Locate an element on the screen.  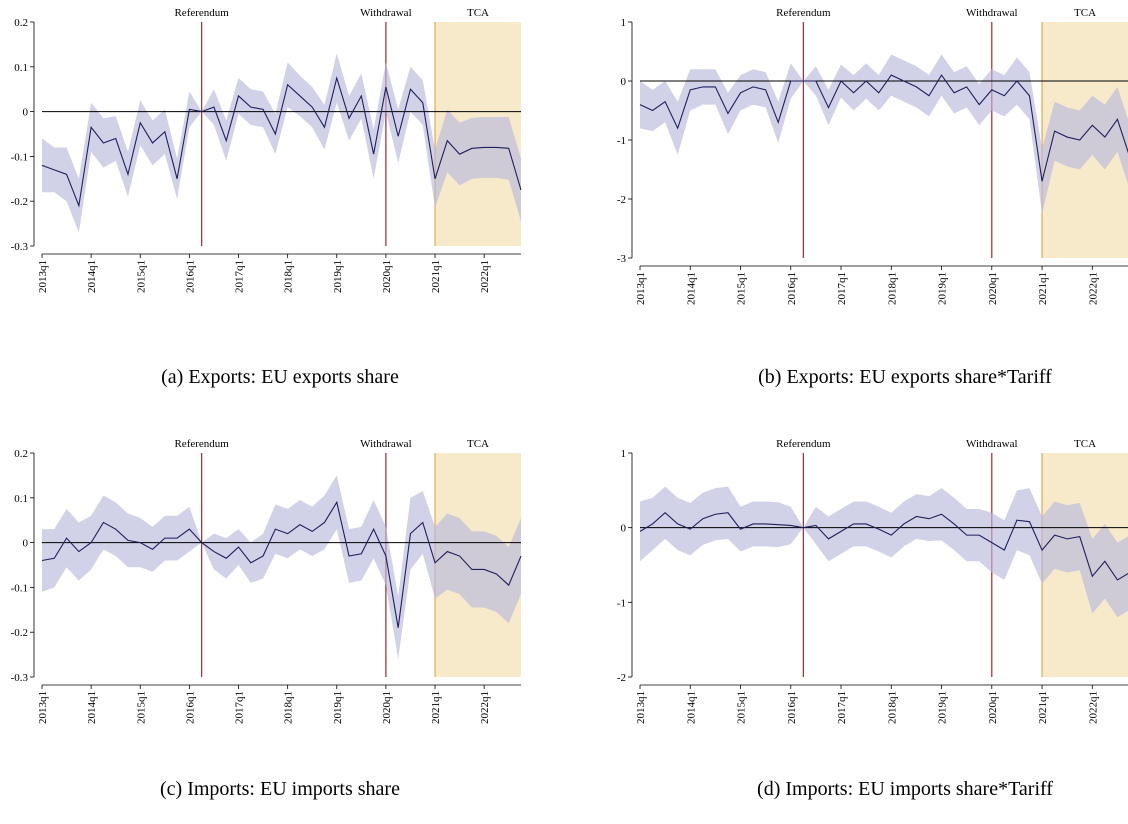
caption: (d) Imports: EU imports share*Tariff is located at coordinates (905, 789).